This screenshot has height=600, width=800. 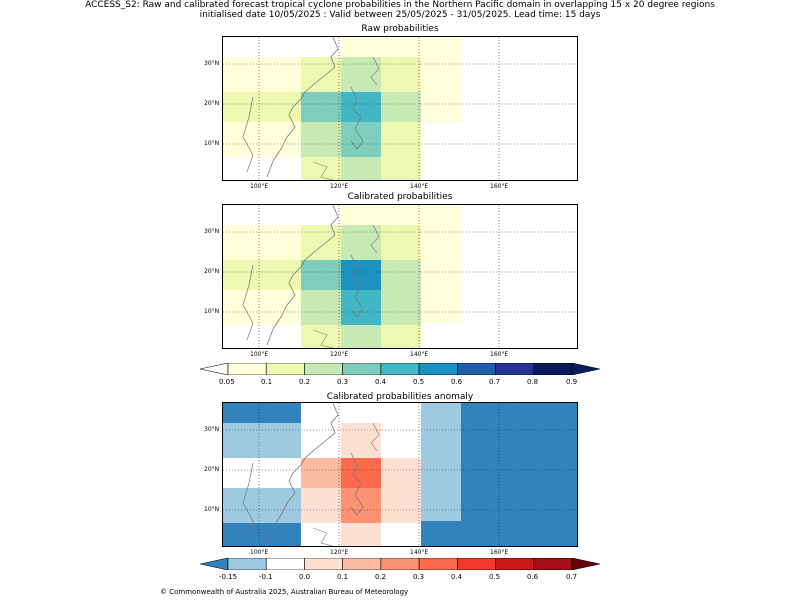 What do you see at coordinates (400, 197) in the screenshot?
I see `panel-title-calibrated: Calibrated probabilities` at bounding box center [400, 197].